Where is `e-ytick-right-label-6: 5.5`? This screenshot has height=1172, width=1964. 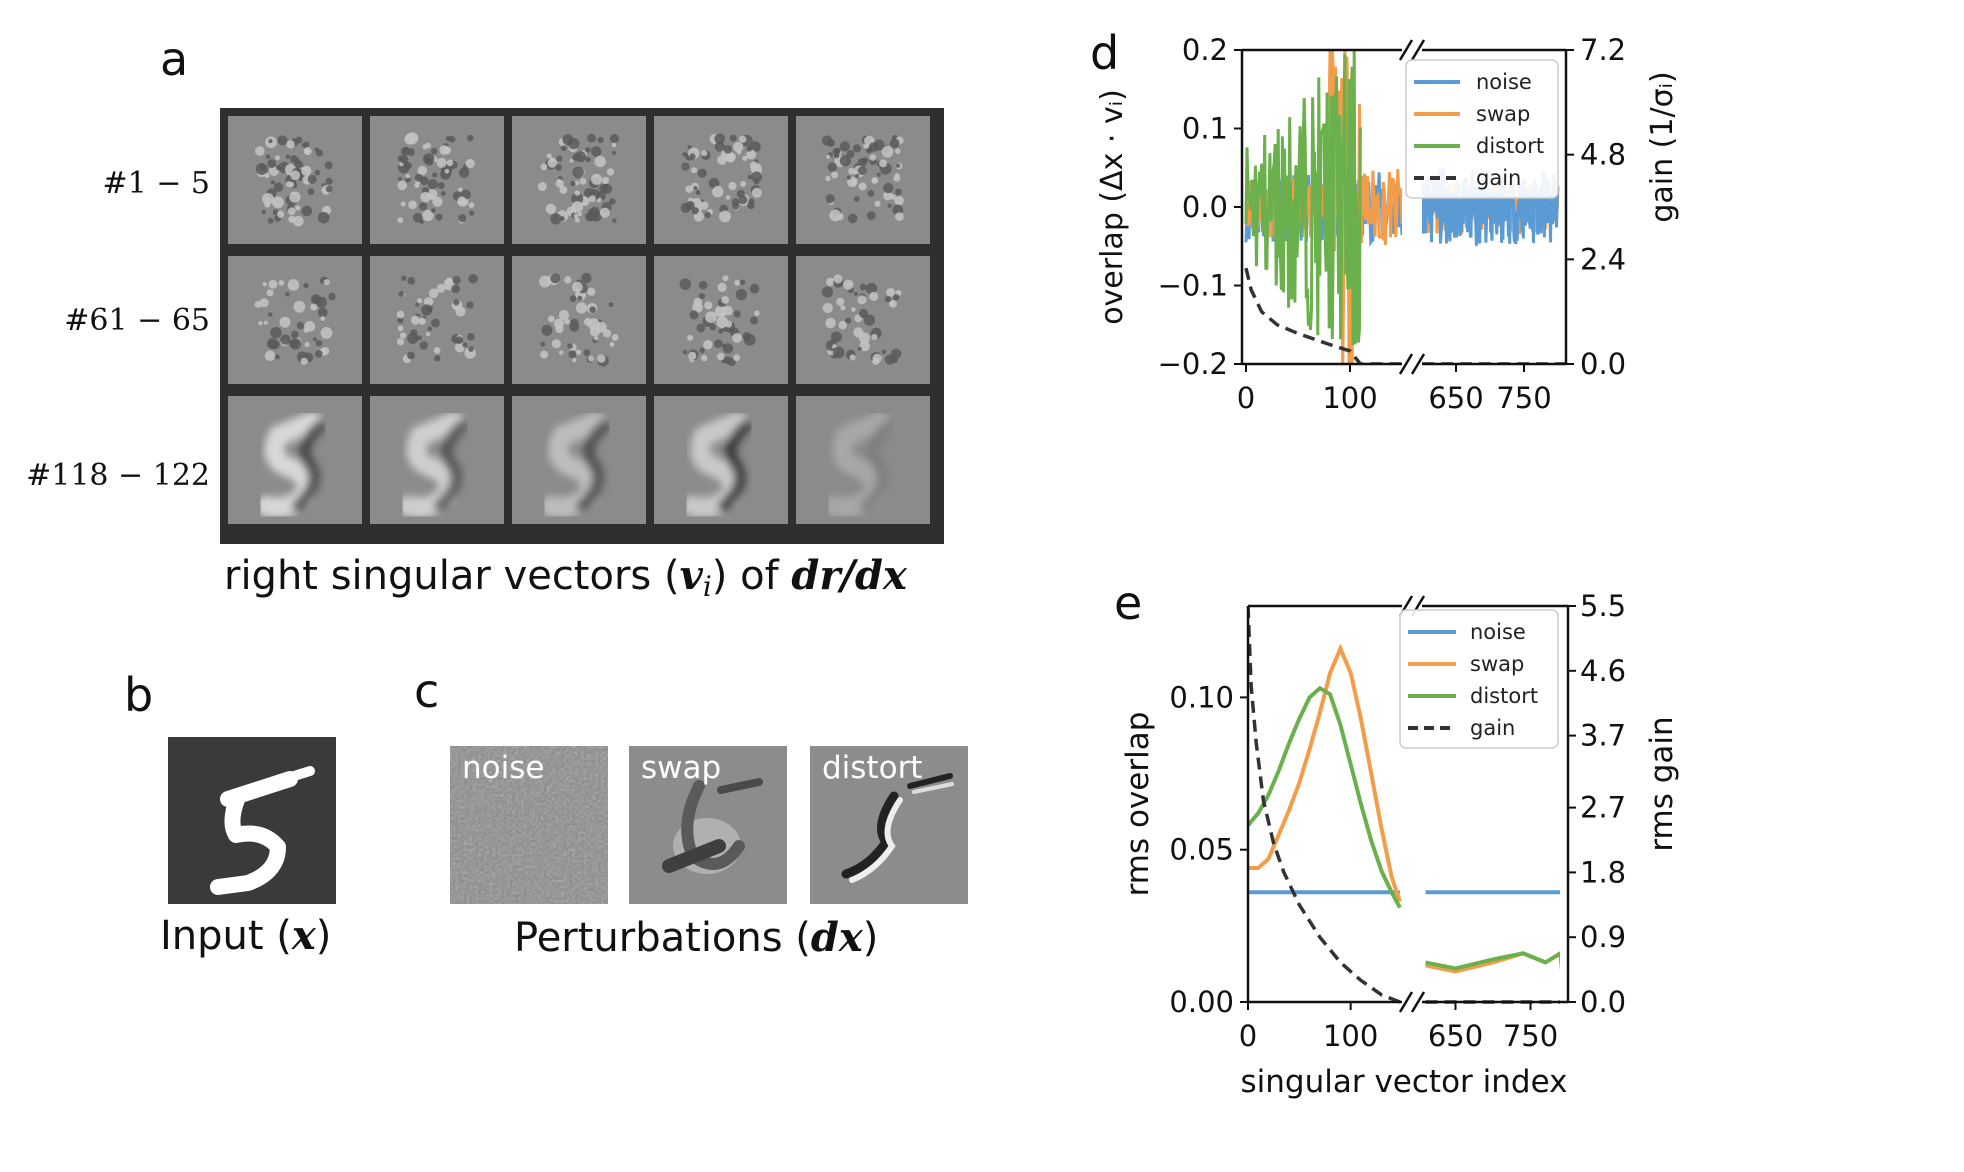 e-ytick-right-label-6: 5.5 is located at coordinates (1603, 606).